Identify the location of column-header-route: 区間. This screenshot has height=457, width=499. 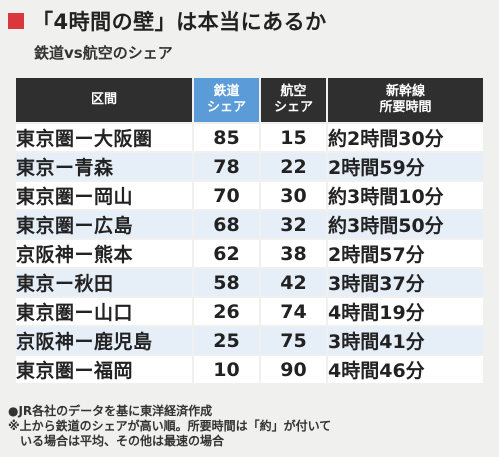
(105, 100).